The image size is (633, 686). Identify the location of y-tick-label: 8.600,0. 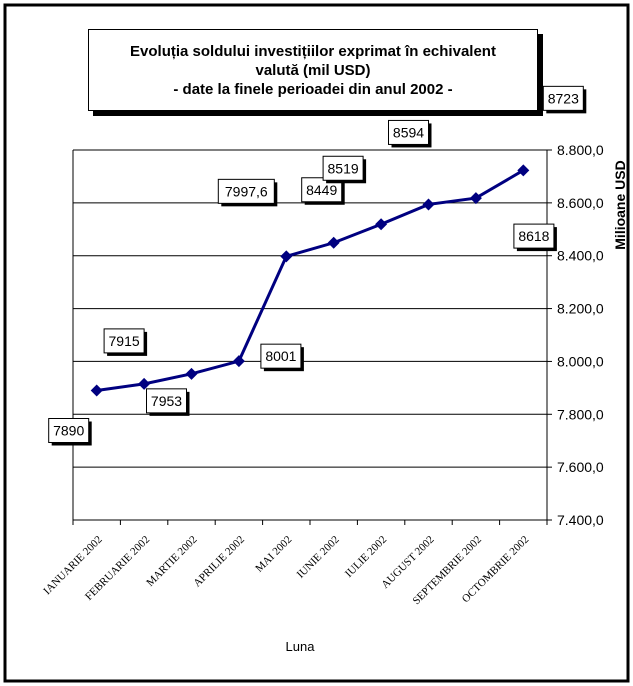
(580, 203).